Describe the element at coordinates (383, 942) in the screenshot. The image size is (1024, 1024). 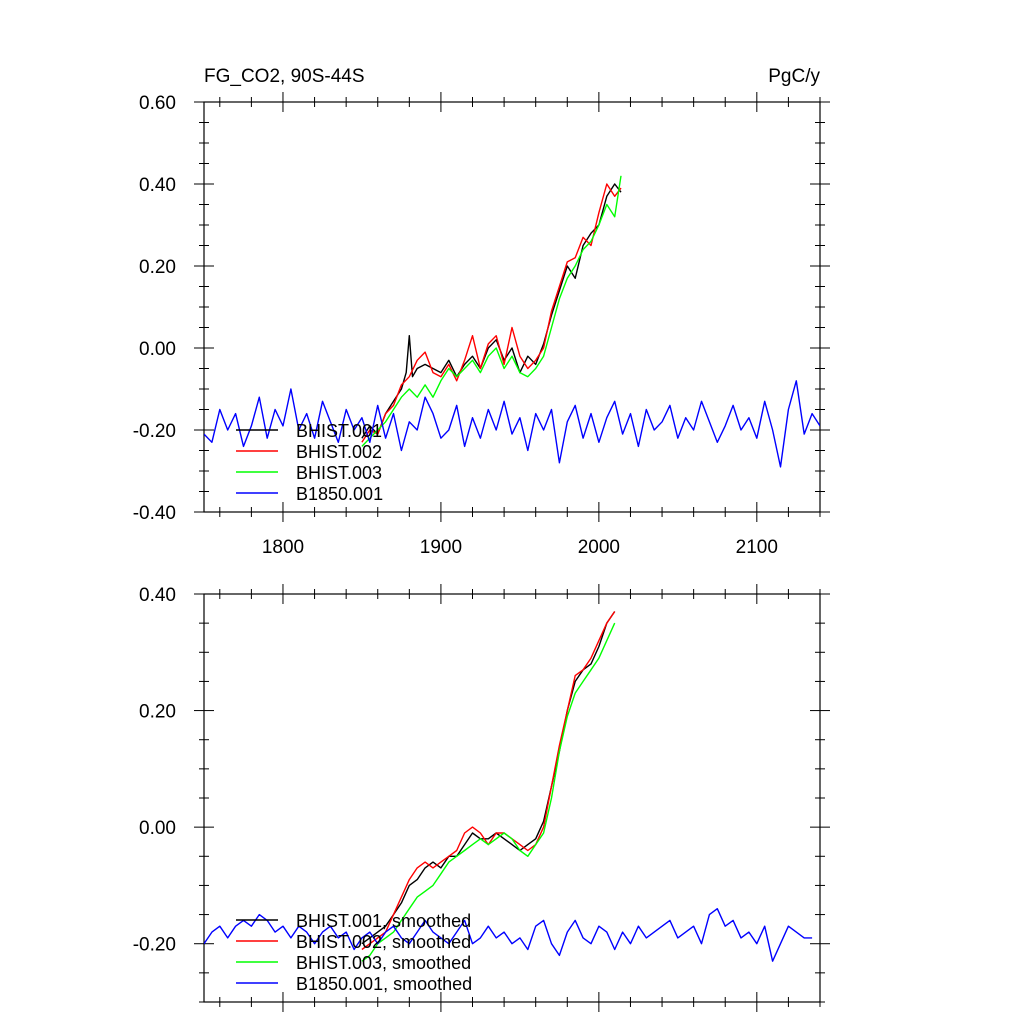
I see `legend-label: BHIST.002, smoothed` at that location.